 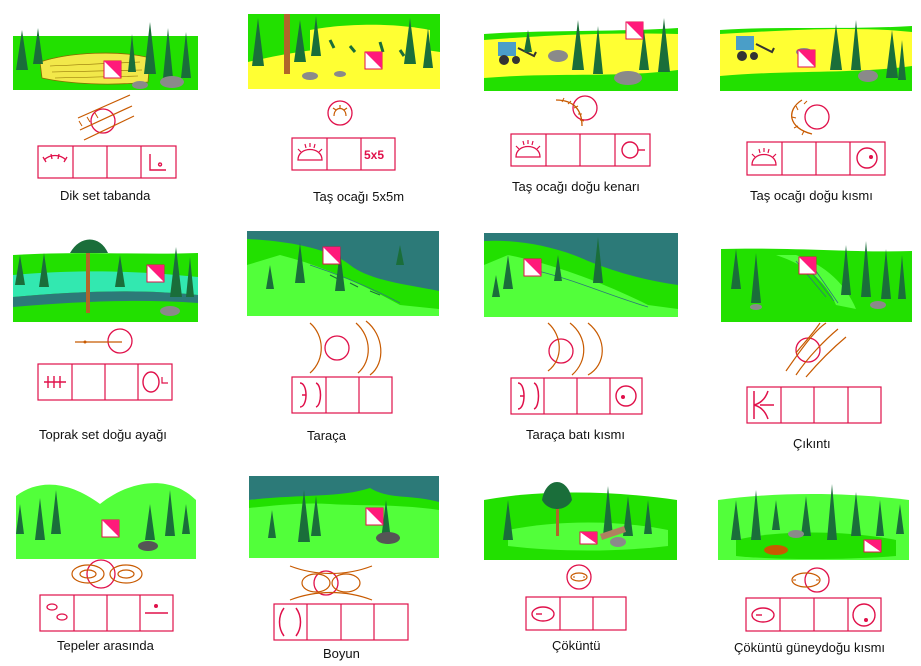 What do you see at coordinates (374, 155) in the screenshot?
I see `box-text-5x5: 5x5` at bounding box center [374, 155].